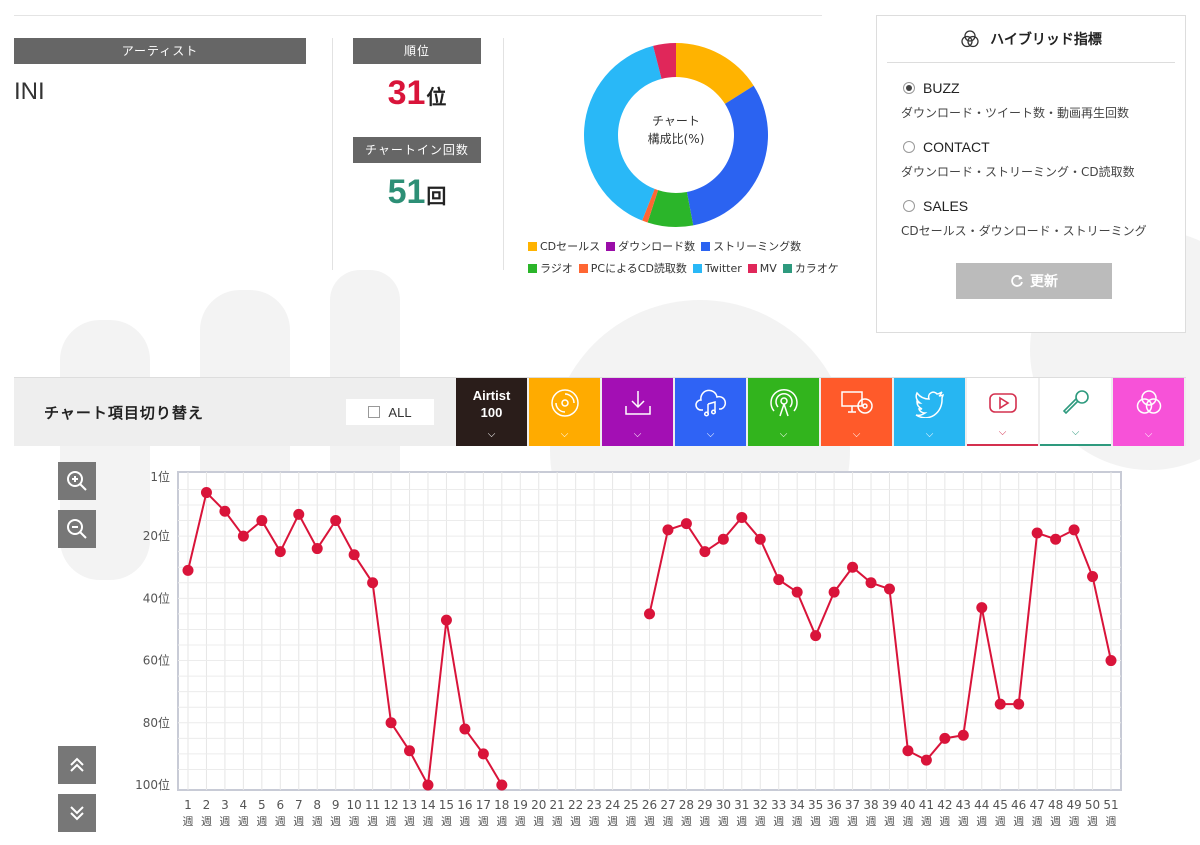  I want to click on option-description: ダウンロード・ツイート数・動画再生回数, so click(1015, 113).